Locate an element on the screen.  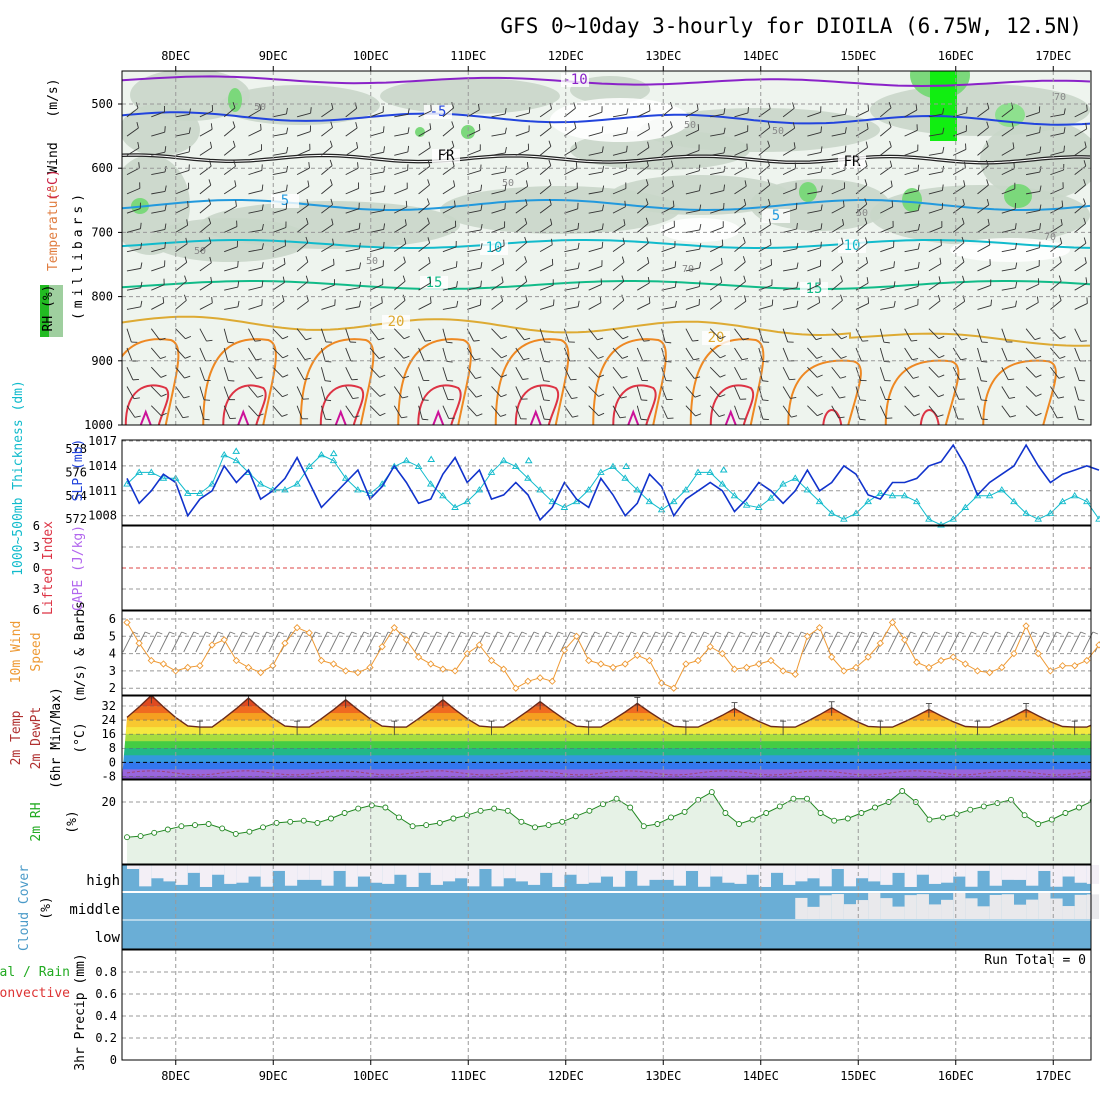
ylabel-2m-temp: 2m Temp is located at coordinates (16, 737).